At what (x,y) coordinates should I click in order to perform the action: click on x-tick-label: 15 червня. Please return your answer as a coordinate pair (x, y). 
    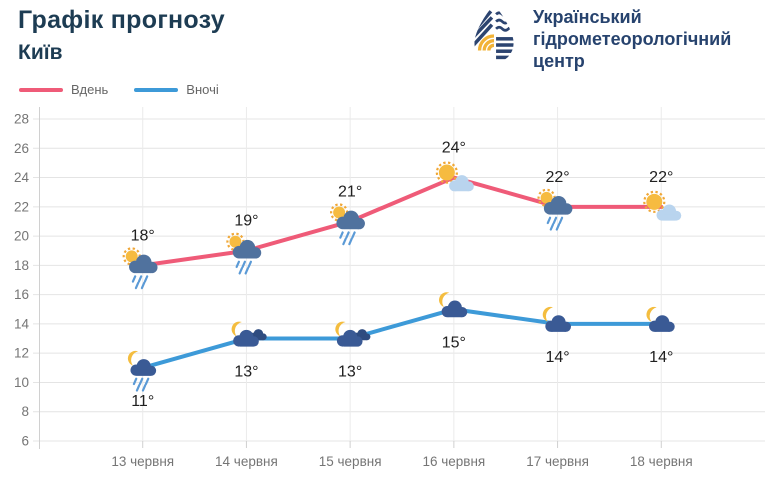
    Looking at the image, I should click on (350, 461).